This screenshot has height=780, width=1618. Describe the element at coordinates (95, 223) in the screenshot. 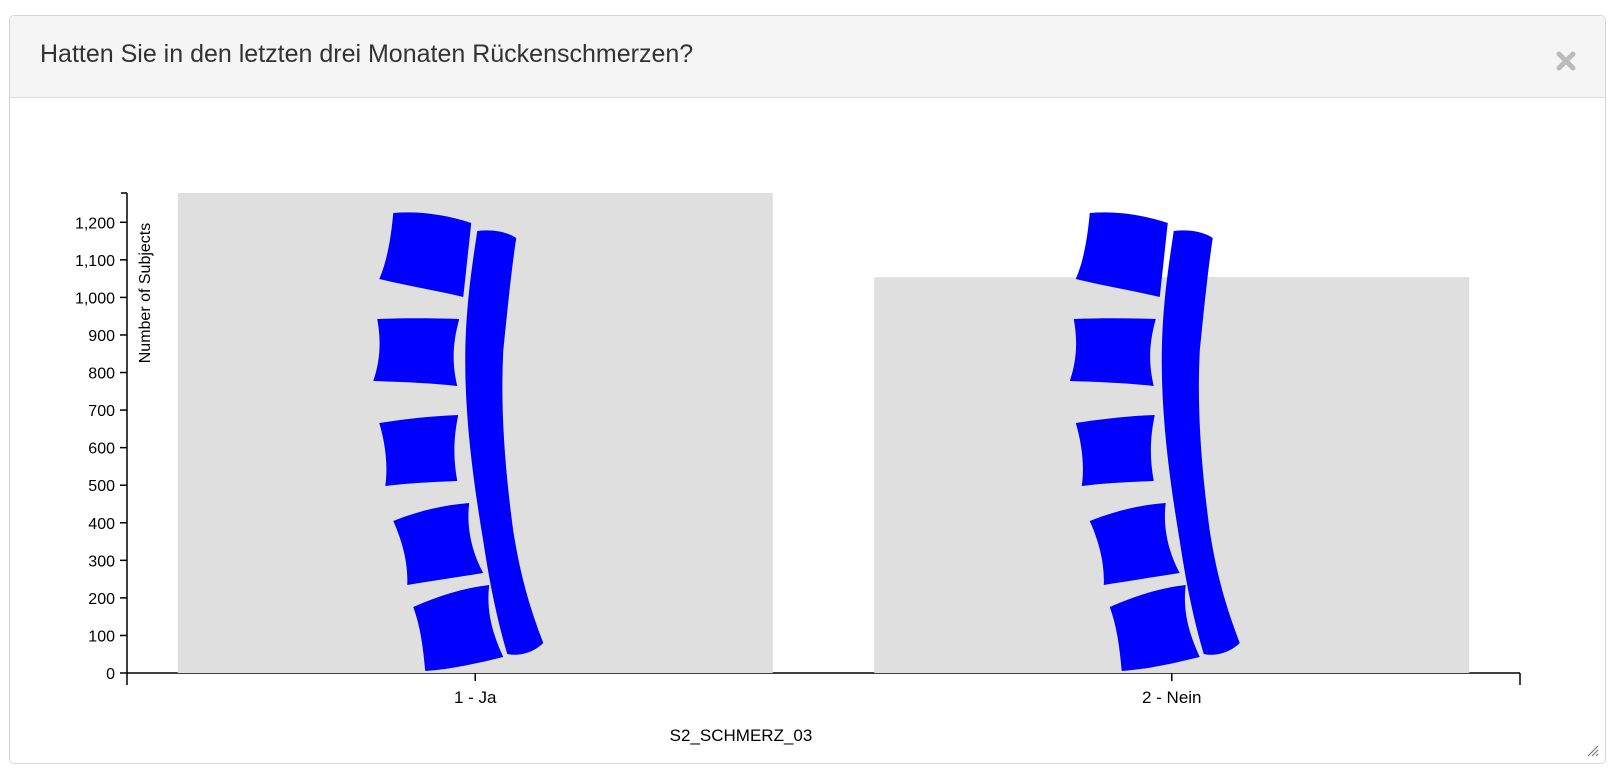

I see `y-tick-label: 1,200` at that location.